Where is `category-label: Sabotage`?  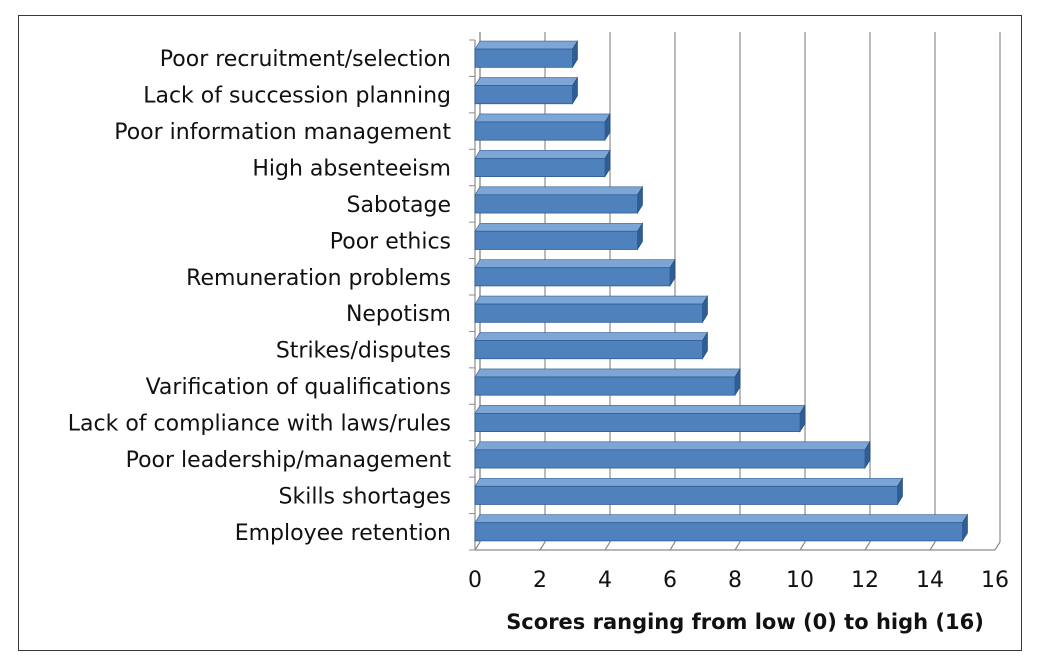
category-label: Sabotage is located at coordinates (399, 205).